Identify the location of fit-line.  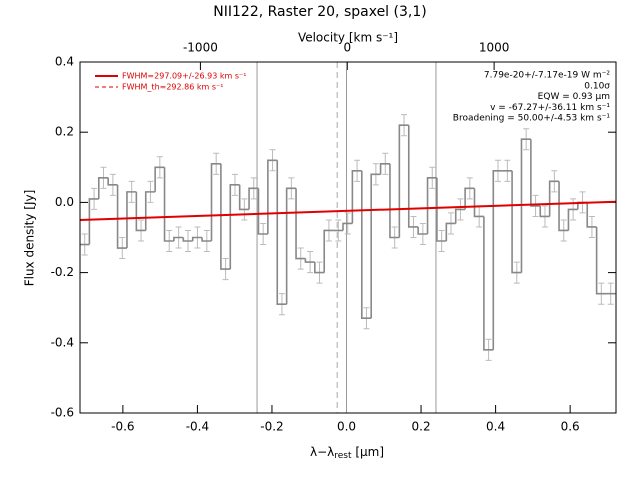
(348, 210).